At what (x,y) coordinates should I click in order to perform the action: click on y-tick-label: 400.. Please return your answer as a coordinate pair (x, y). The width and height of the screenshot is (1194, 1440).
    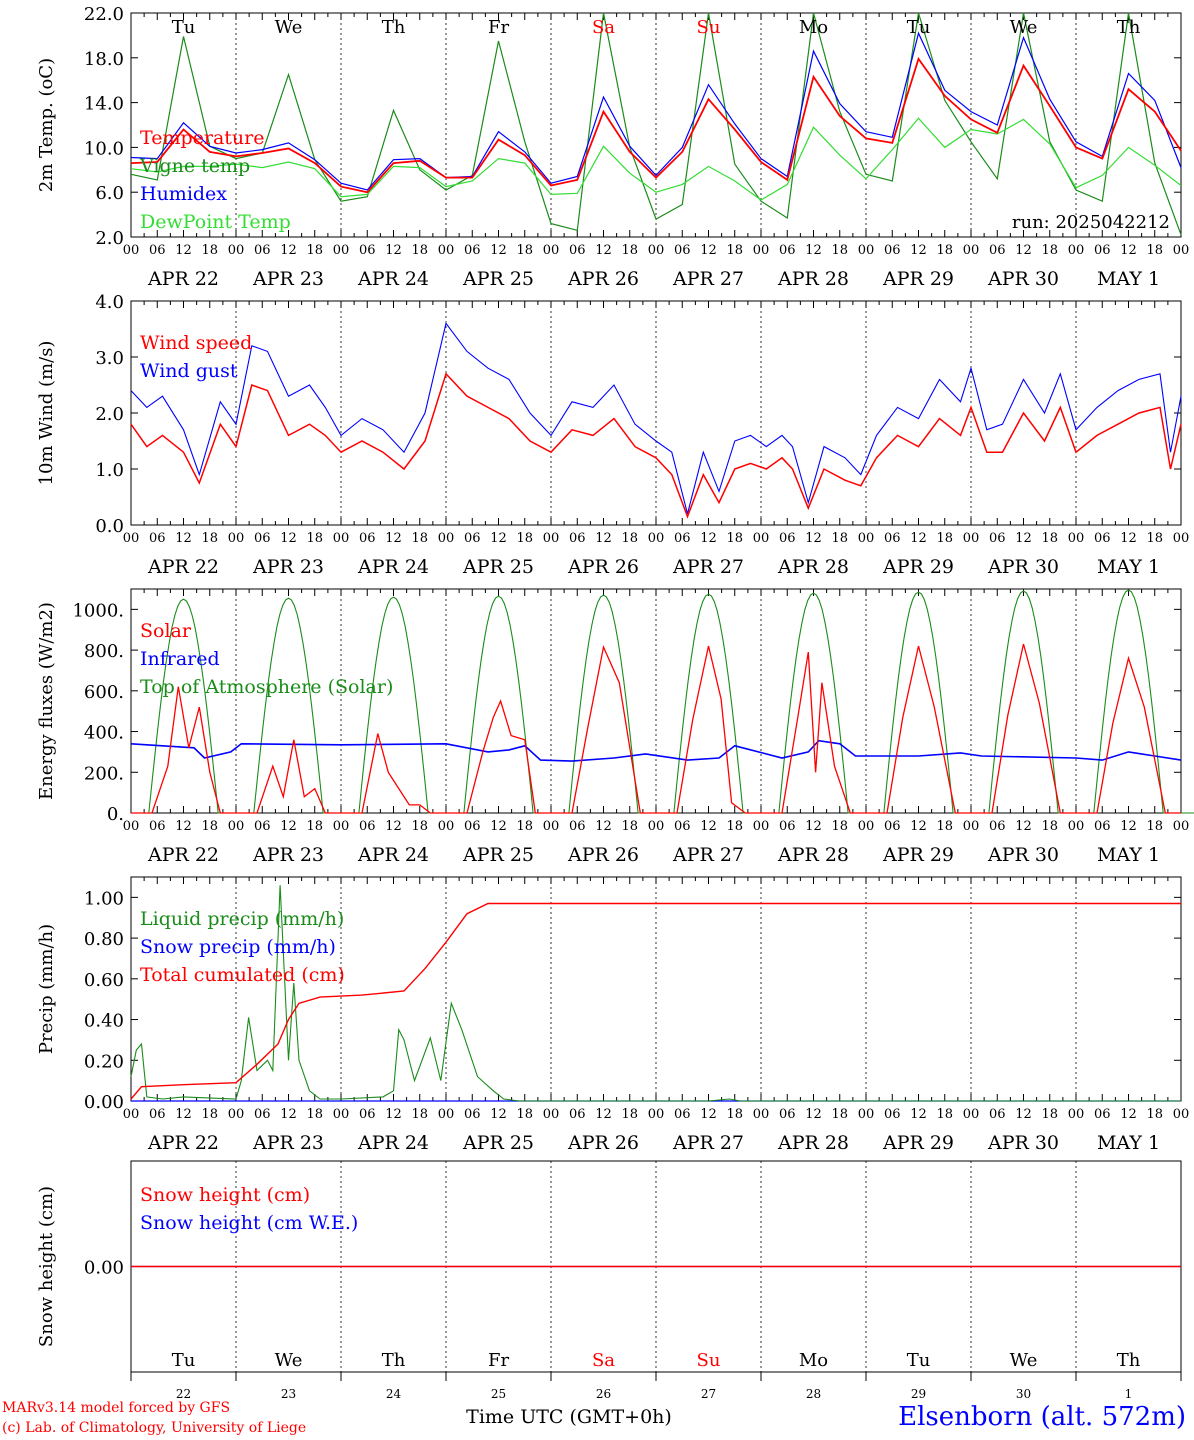
    Looking at the image, I should click on (104, 733).